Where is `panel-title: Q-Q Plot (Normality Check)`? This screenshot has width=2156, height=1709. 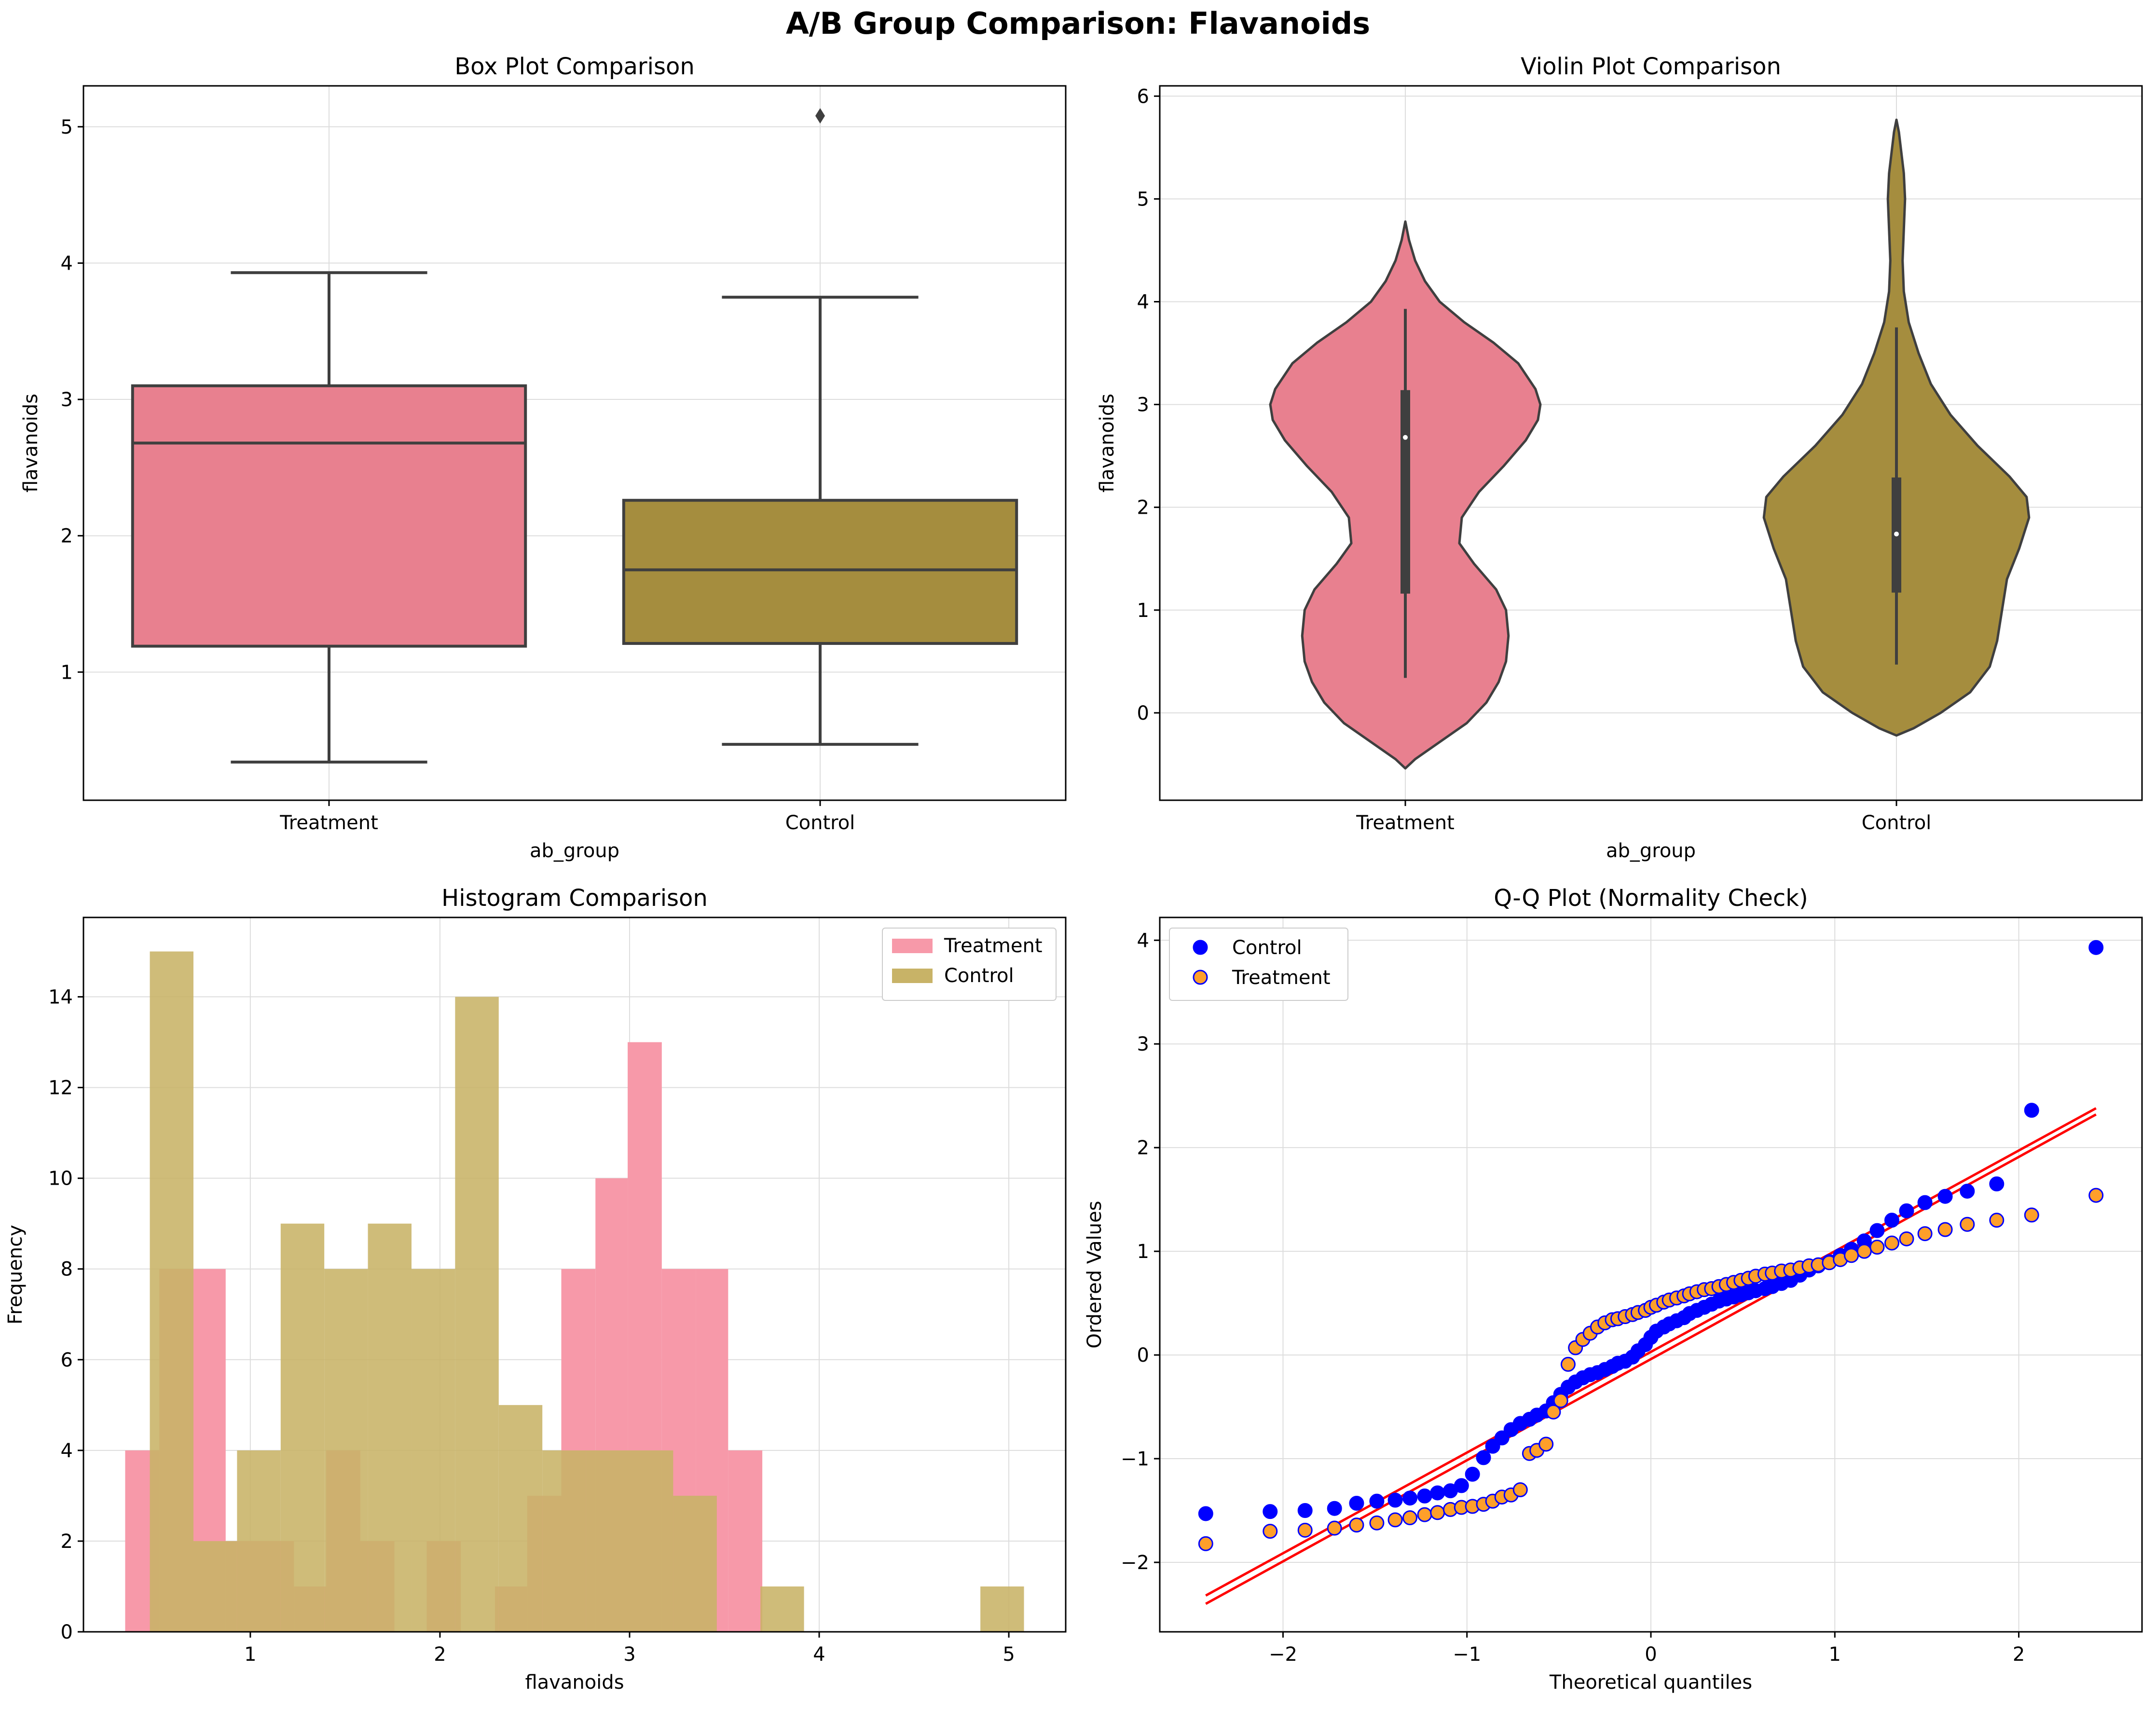 panel-title: Q-Q Plot (Normality Check) is located at coordinates (1651, 898).